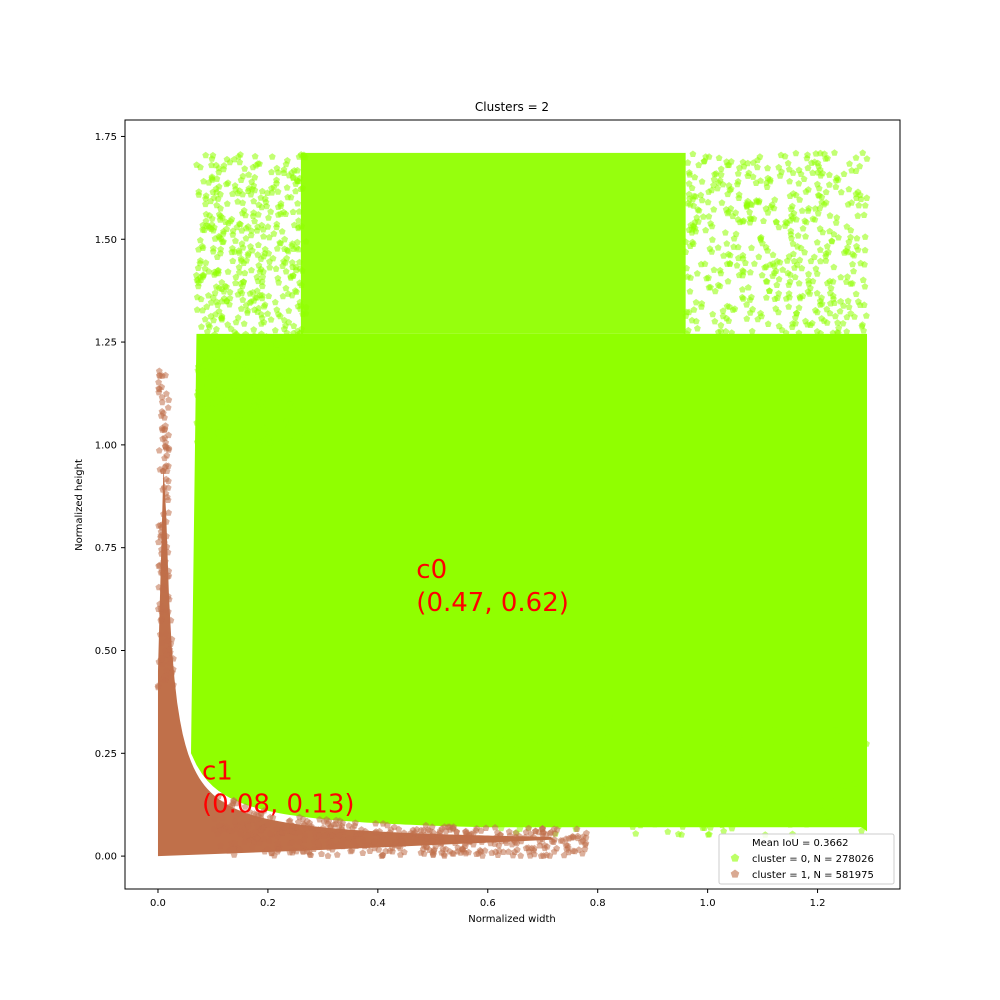 The image size is (1000, 1000). I want to click on legend-cluster-0: cluster = 0, N = 278026, so click(813, 859).